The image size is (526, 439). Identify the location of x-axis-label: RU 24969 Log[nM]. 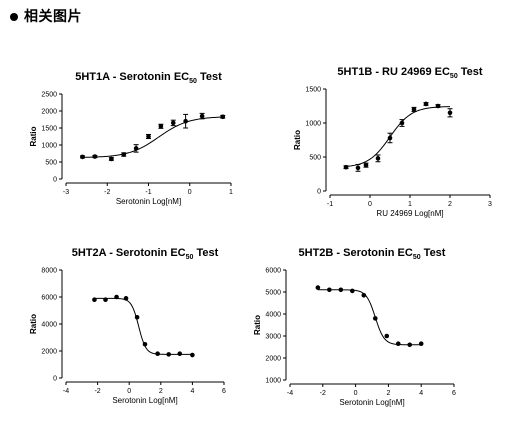
(409, 213).